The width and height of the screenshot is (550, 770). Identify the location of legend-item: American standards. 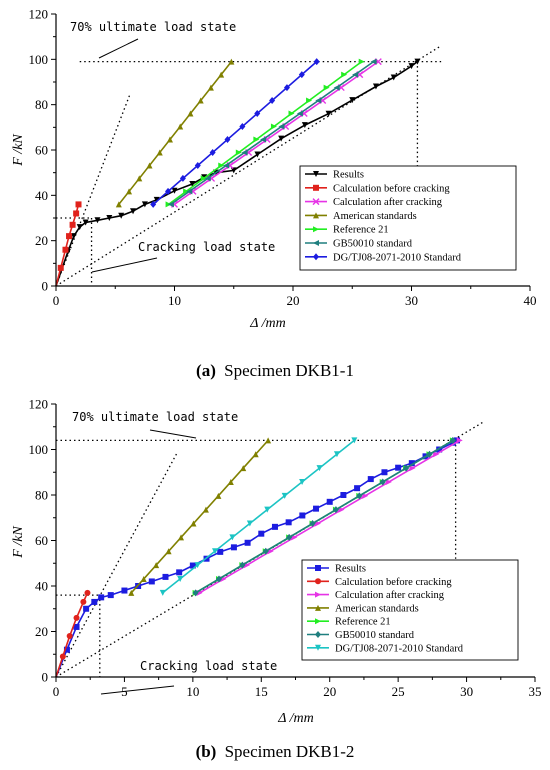
(363, 608).